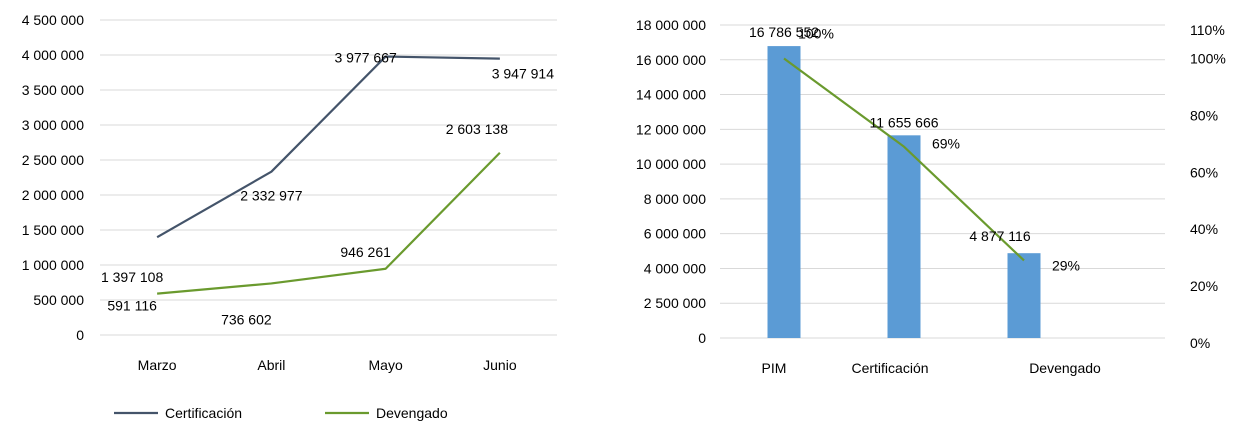  I want to click on y-tick-label: 4 500 000, so click(53, 20).